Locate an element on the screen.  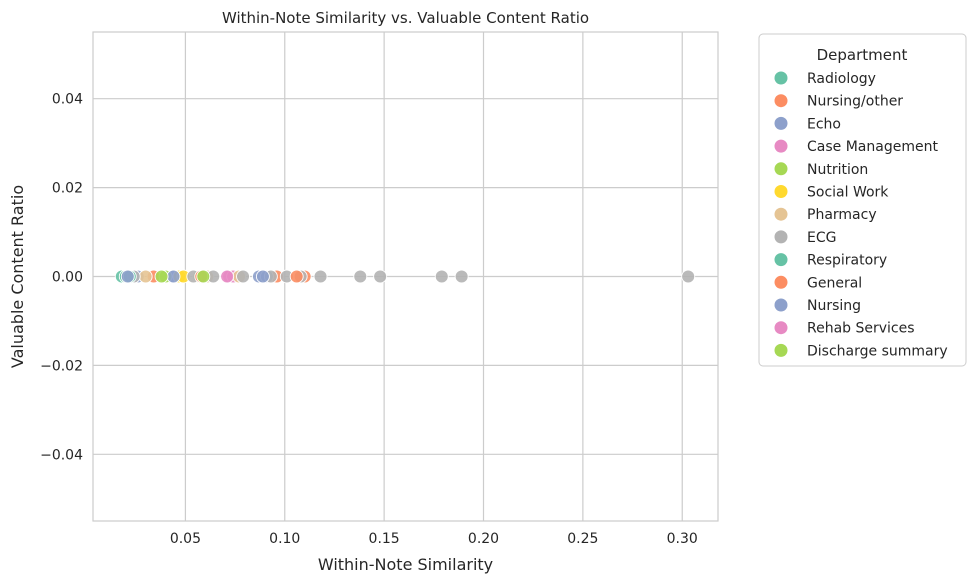
legend-item-label: Respiratory is located at coordinates (847, 261).